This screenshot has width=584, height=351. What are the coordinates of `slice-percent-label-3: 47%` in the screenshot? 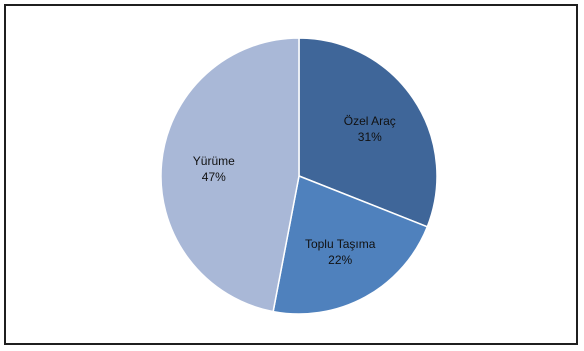 It's located at (214, 177).